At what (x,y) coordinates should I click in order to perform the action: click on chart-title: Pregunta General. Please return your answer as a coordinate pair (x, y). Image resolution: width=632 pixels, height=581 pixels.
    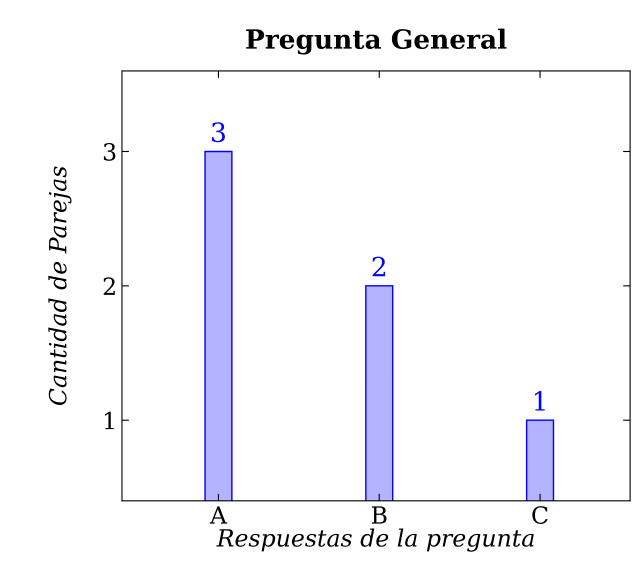
    Looking at the image, I should click on (376, 41).